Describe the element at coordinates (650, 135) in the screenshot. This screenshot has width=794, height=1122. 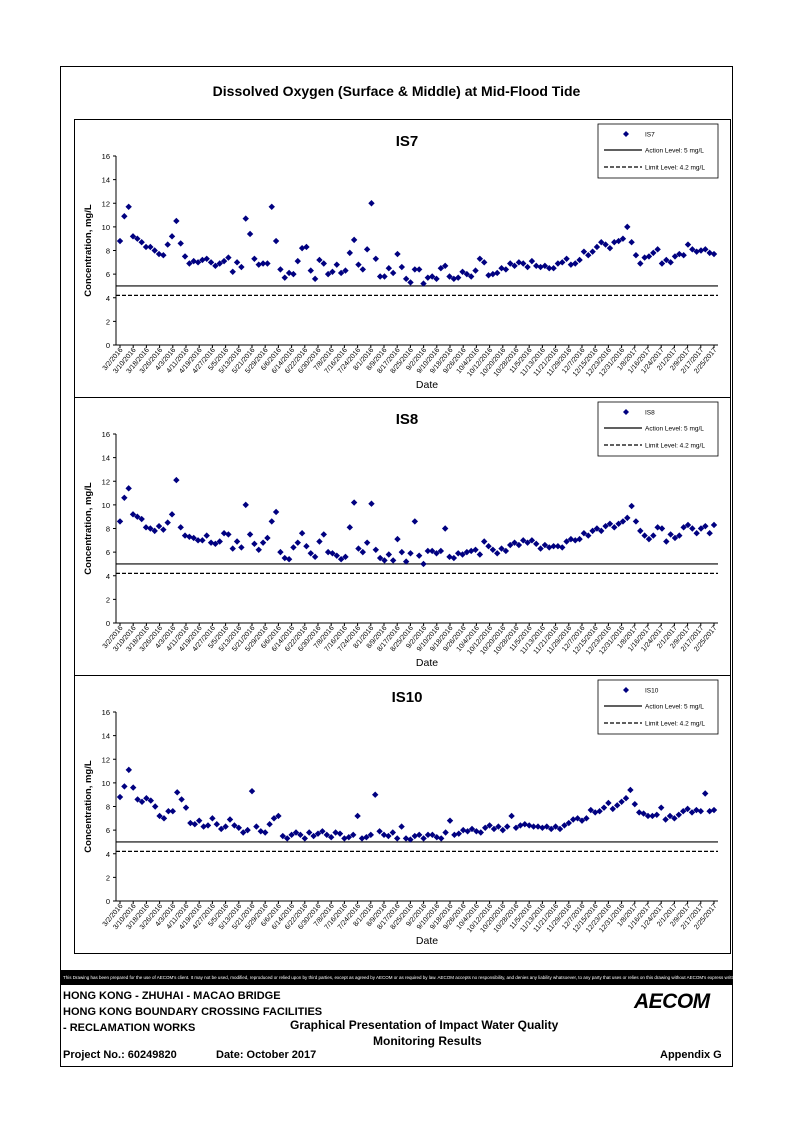
I see `legend-series-label: IS7` at that location.